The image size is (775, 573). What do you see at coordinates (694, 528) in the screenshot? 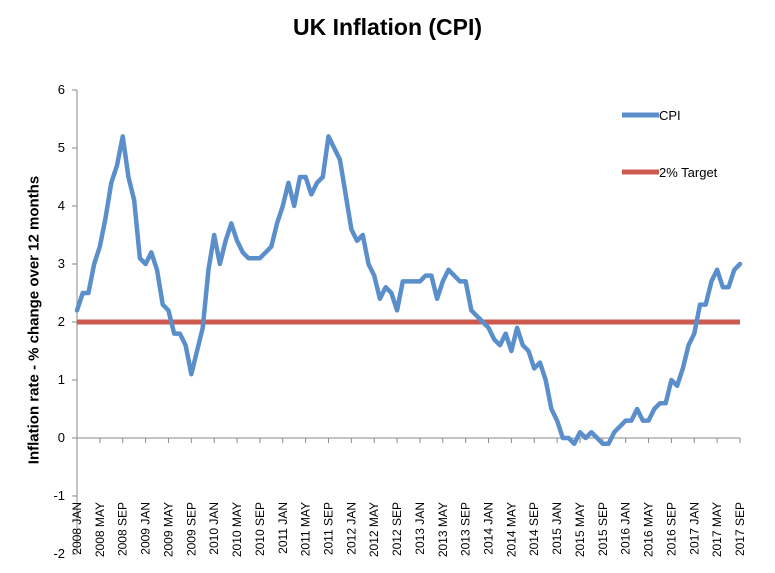
I see `x-tick-label: 2017 JAN` at bounding box center [694, 528].